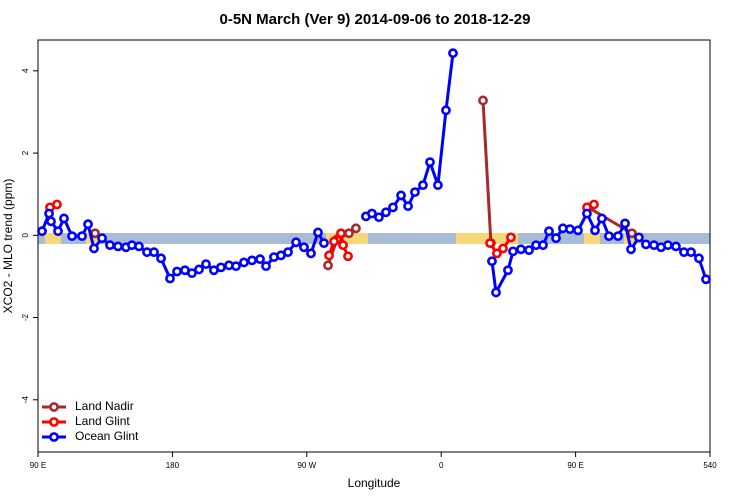  Describe the element at coordinates (306, 465) in the screenshot. I see `x-tick-label: 90 W` at that location.